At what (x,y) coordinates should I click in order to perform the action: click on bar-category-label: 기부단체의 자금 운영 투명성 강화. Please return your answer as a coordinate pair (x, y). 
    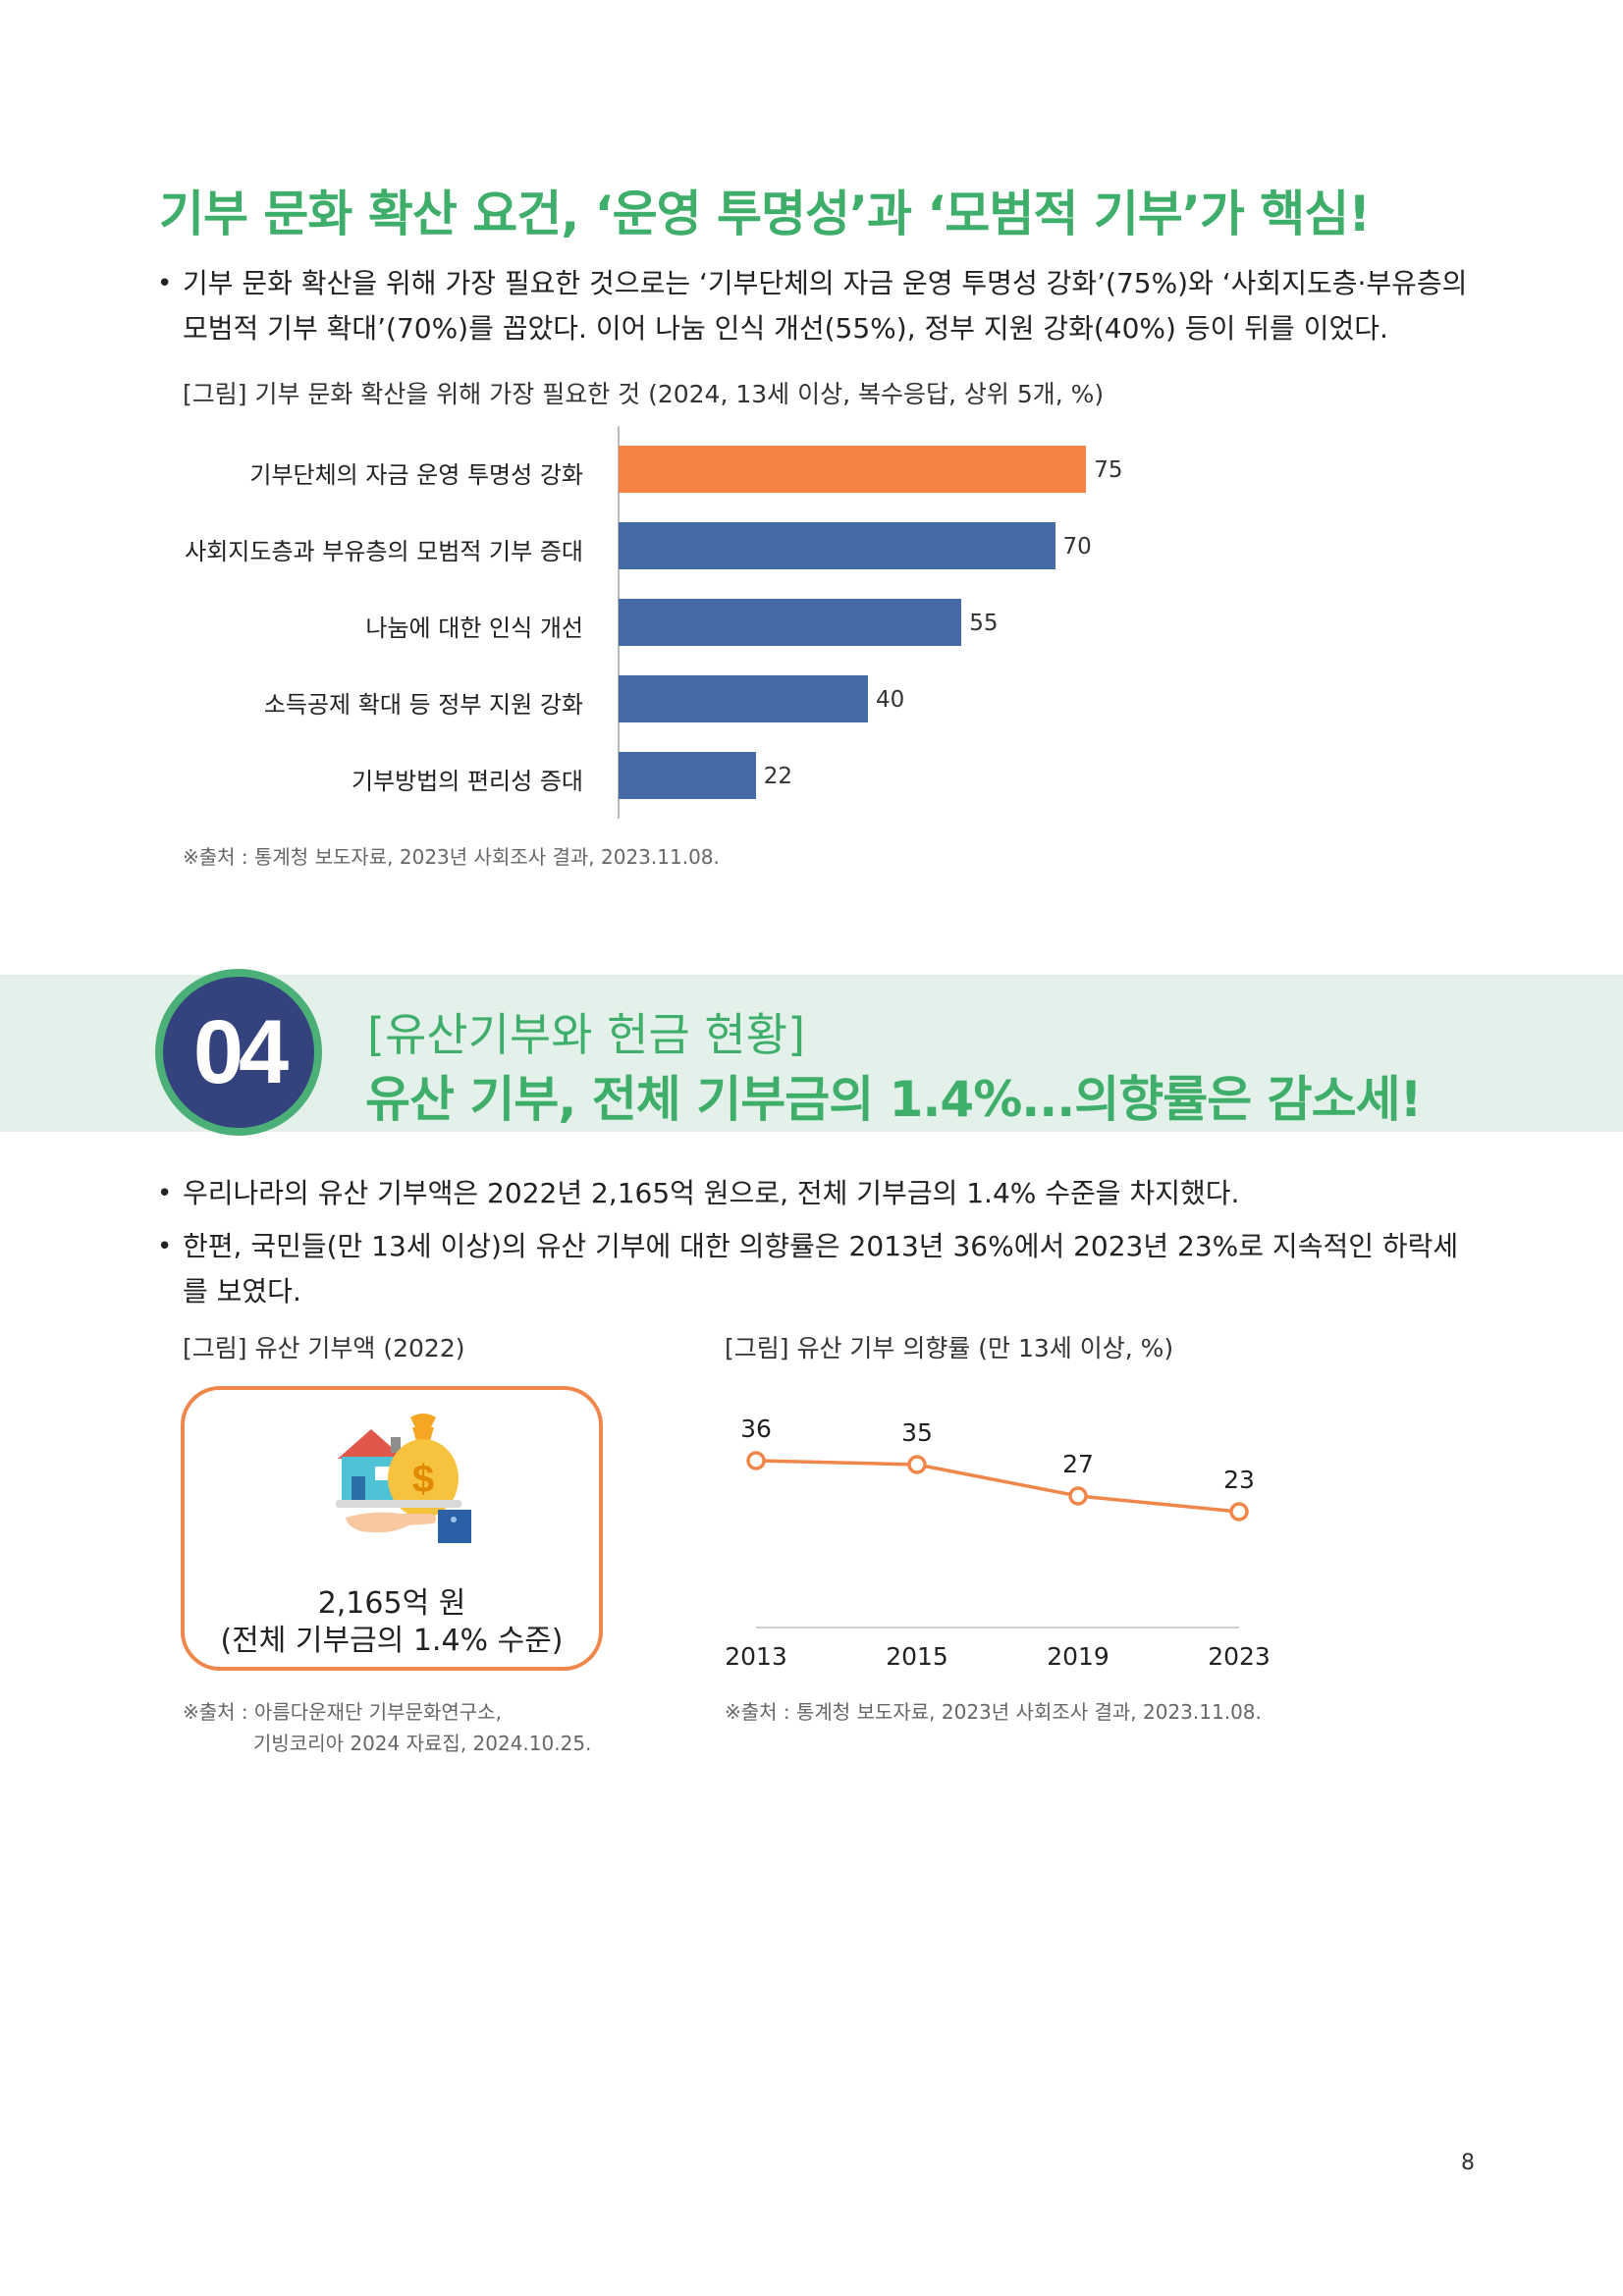
    Looking at the image, I should click on (416, 475).